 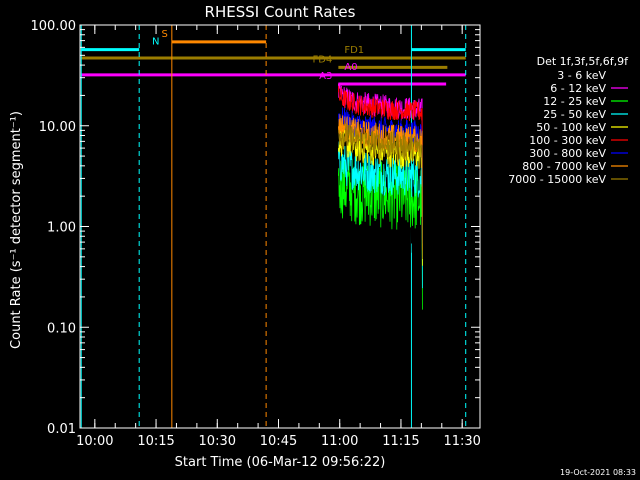 I want to click on y-tick-label: 0.01, so click(x=61, y=429).